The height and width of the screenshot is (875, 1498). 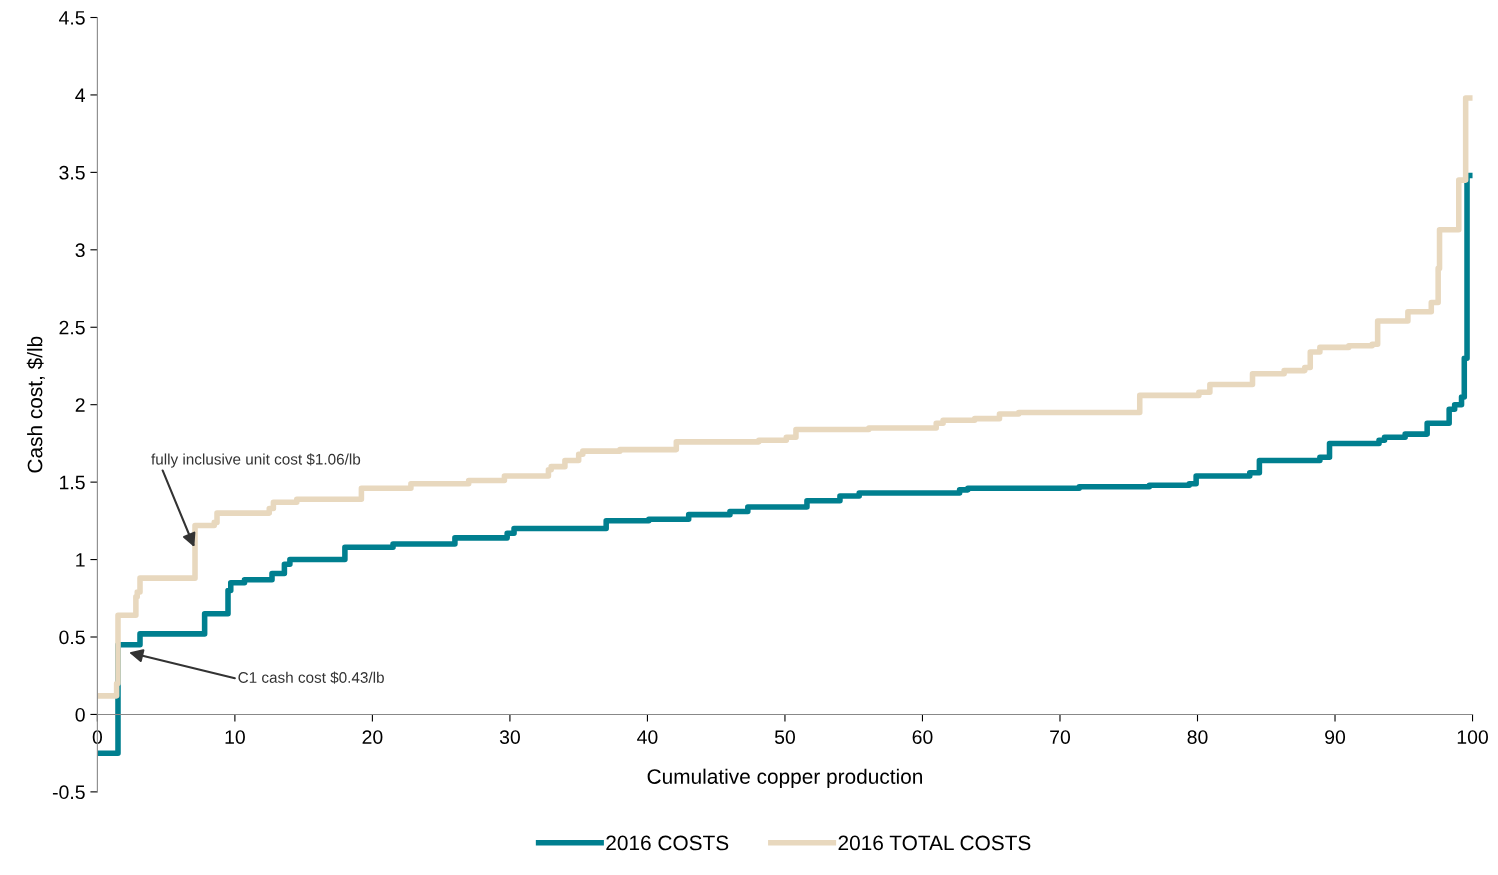 What do you see at coordinates (1060, 737) in the screenshot?
I see `x-tick-label: 70` at bounding box center [1060, 737].